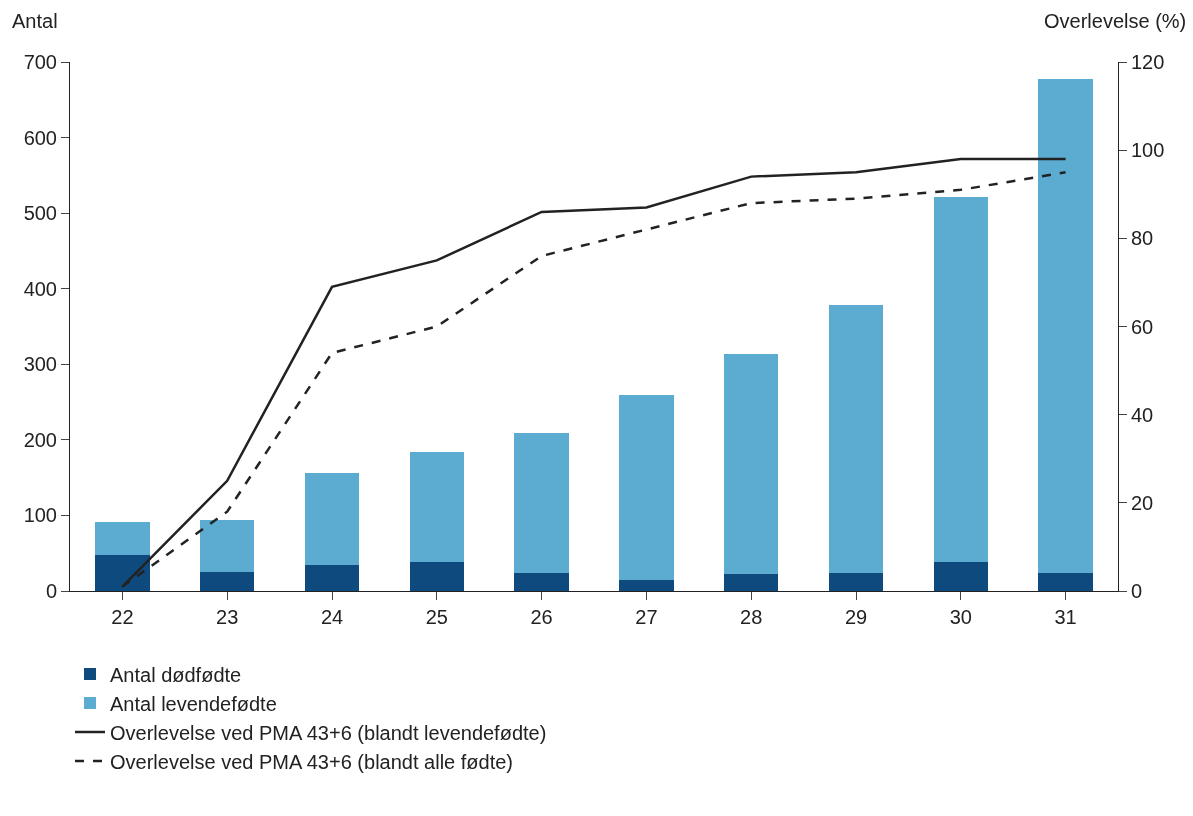 The image size is (1193, 816). I want to click on x-tick-label: 22, so click(122, 617).